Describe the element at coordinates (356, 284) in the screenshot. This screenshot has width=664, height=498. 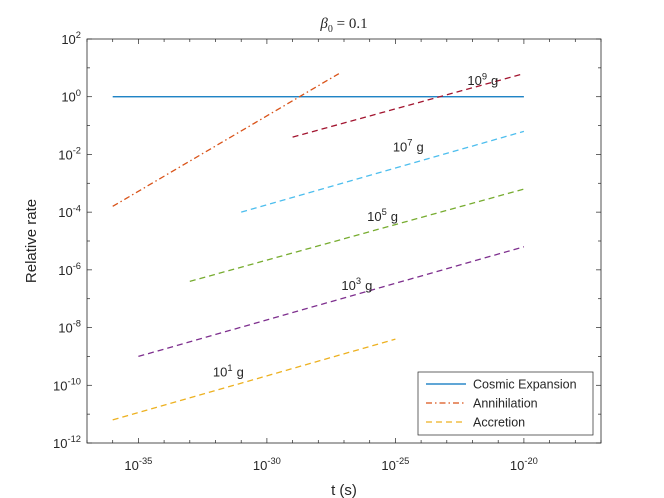
I see `mass-label: 103 g` at that location.